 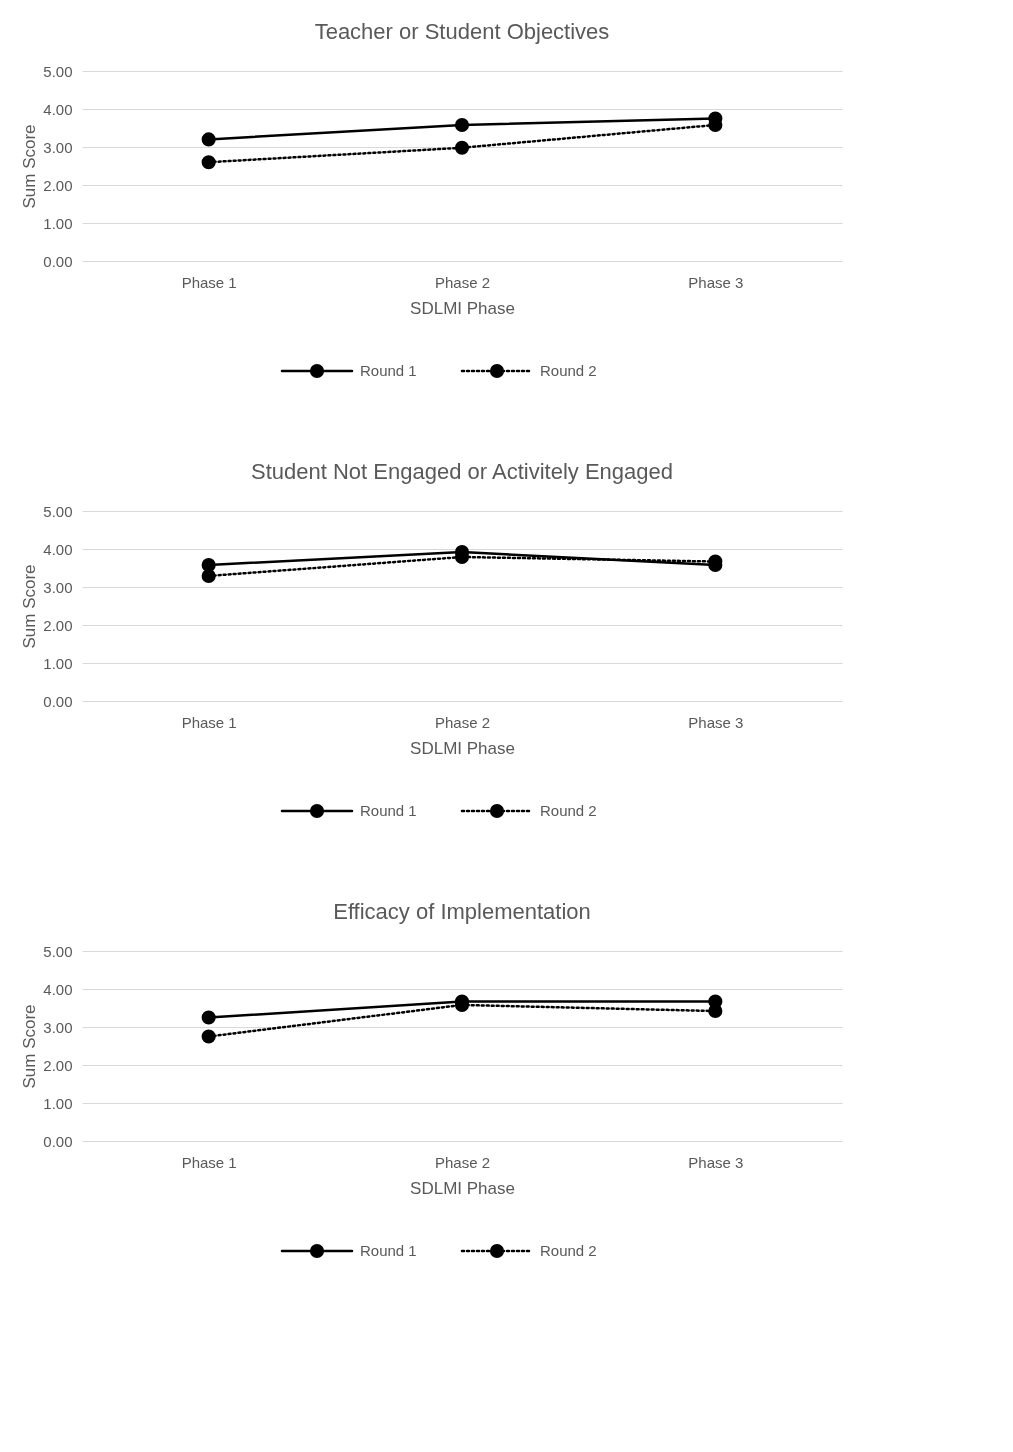 What do you see at coordinates (462, 31) in the screenshot?
I see `chart-title: Teacher or Student Objectives` at bounding box center [462, 31].